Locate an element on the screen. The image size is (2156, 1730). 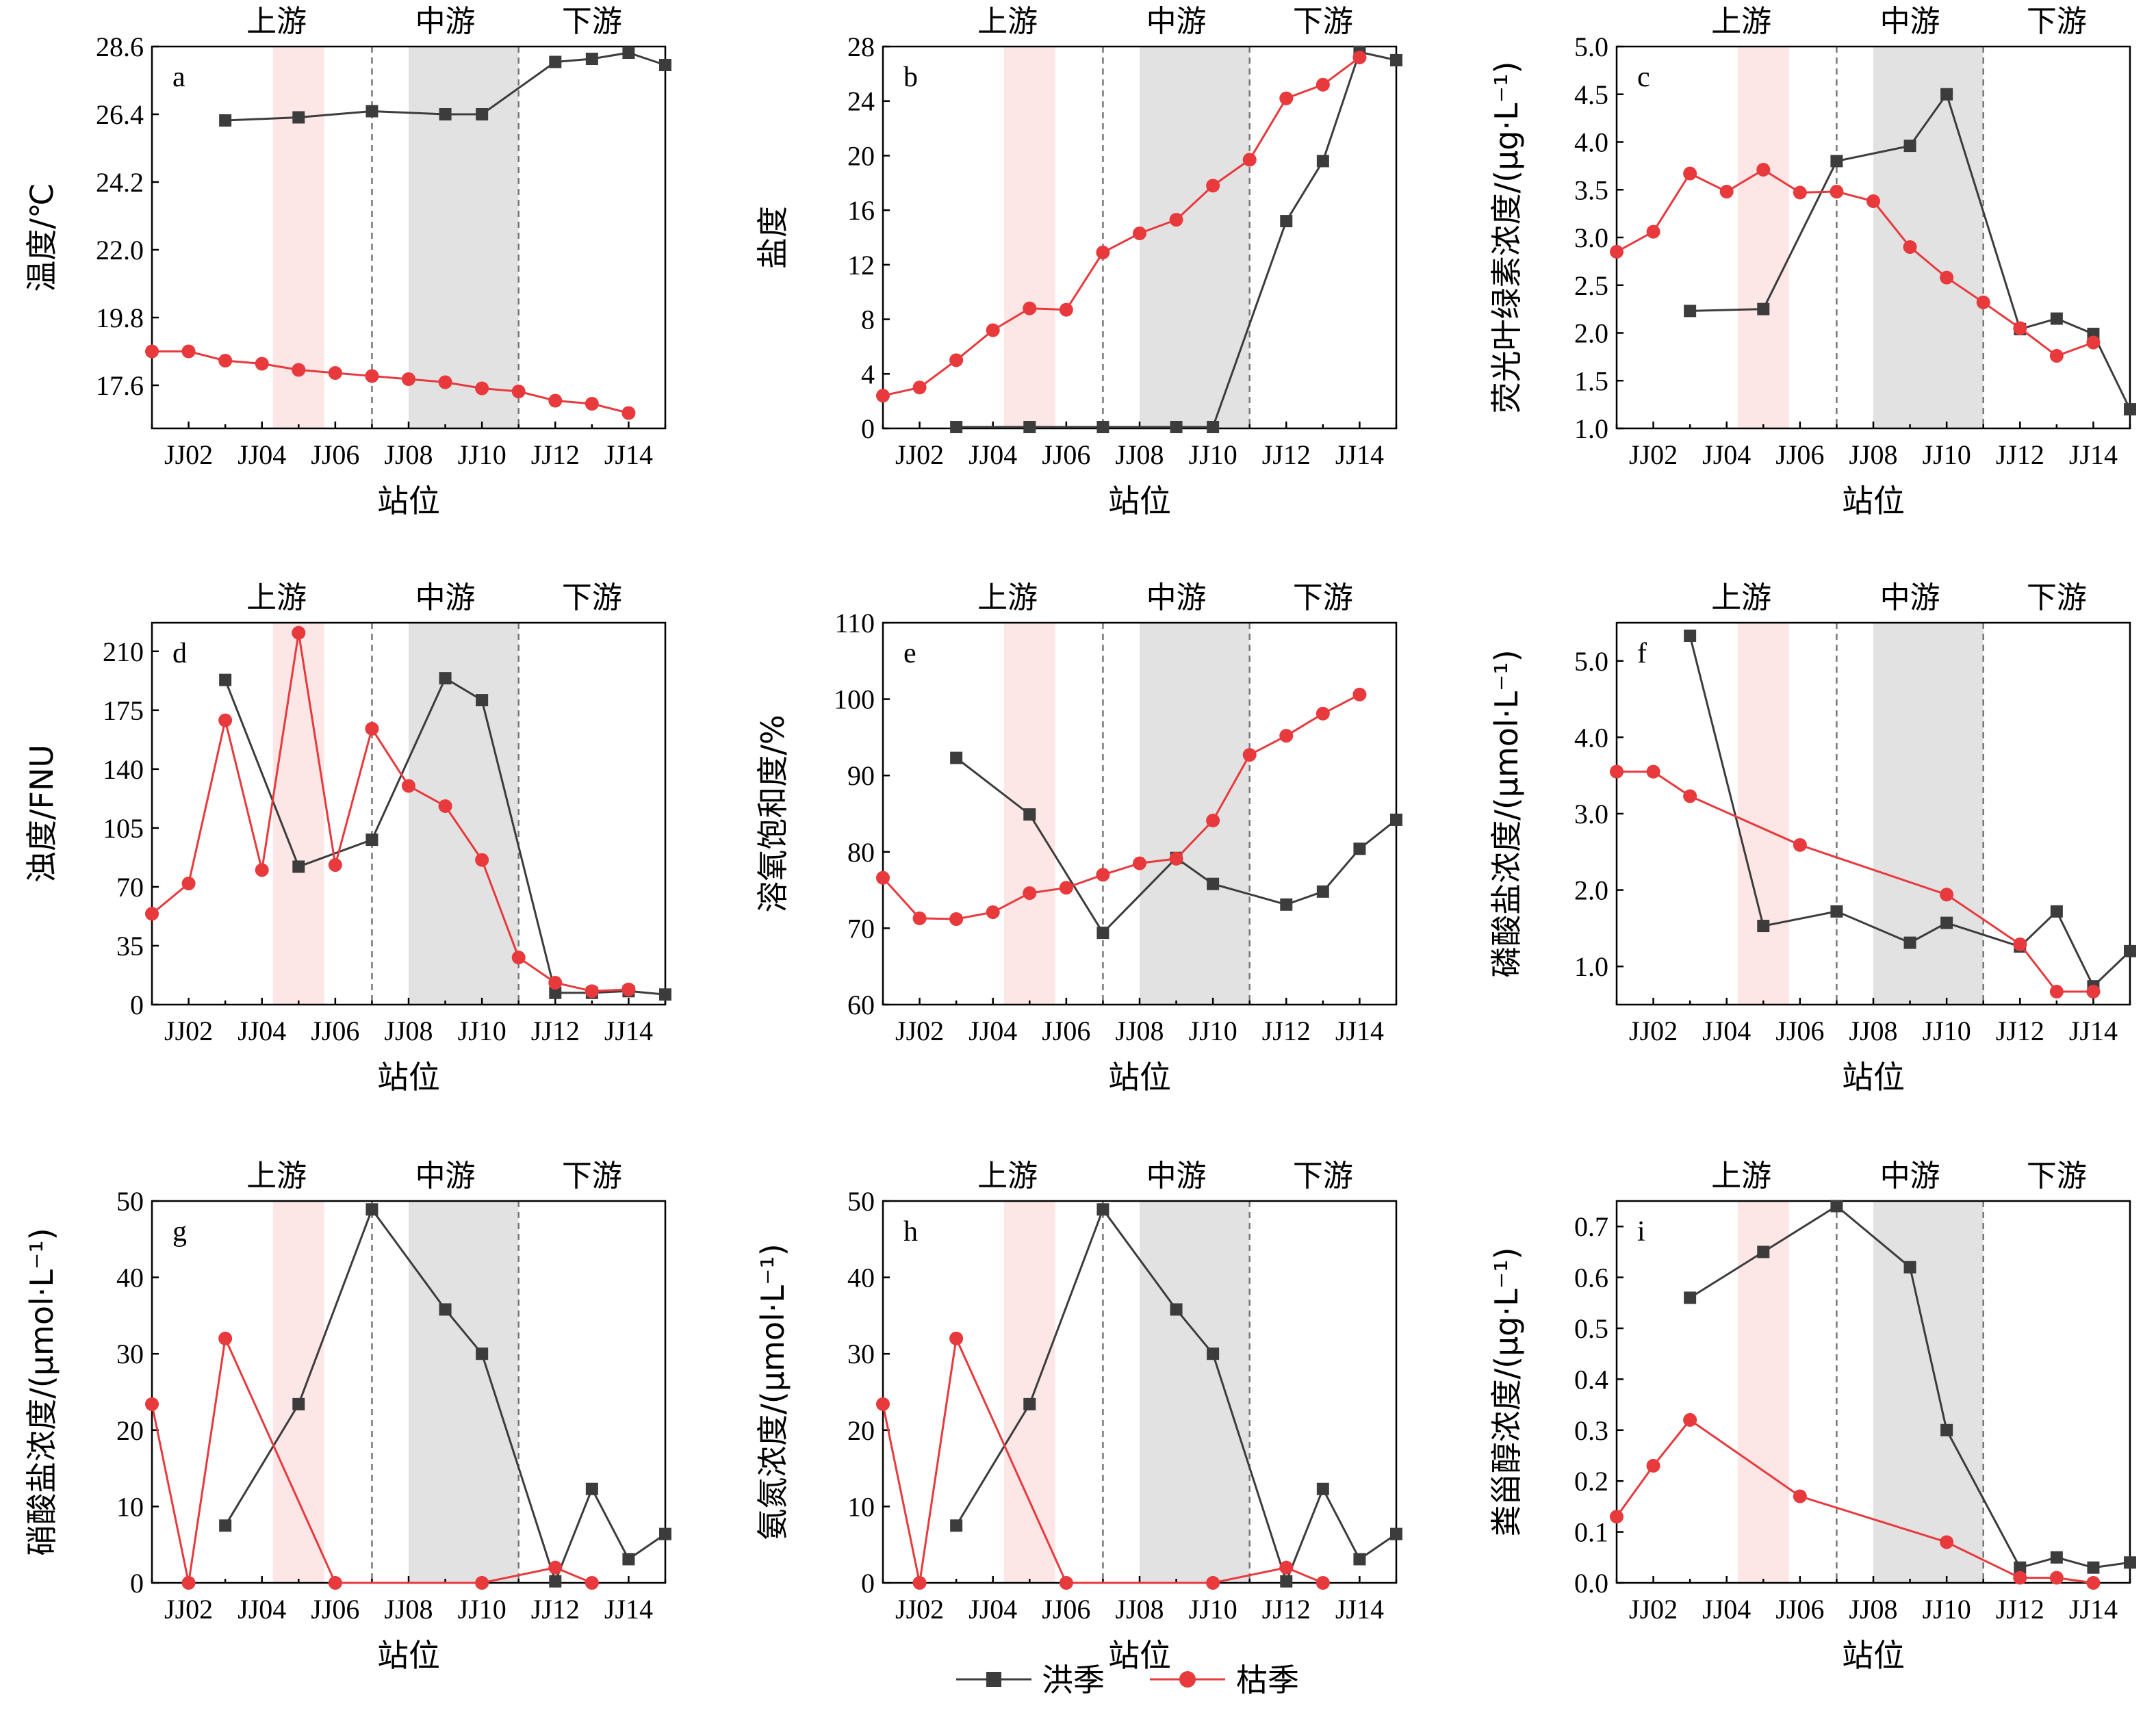
x-tick-label: JJ12 is located at coordinates (1286, 454).